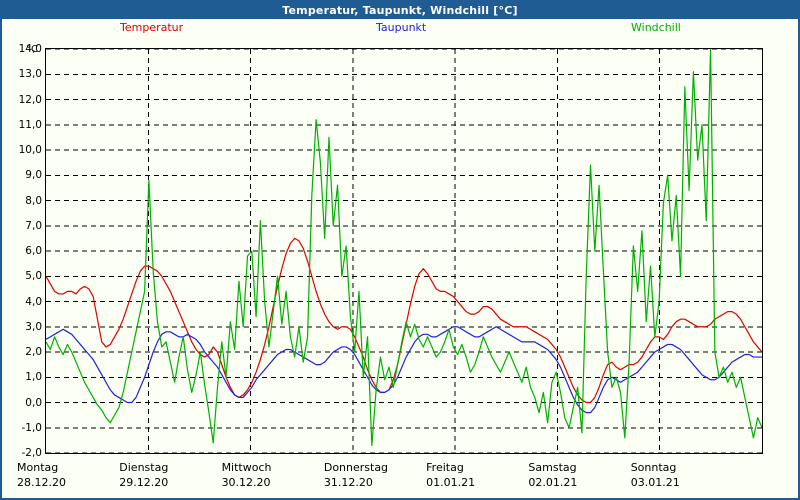  Describe the element at coordinates (33, 251) in the screenshot. I see `y-axis-tick-label: 6,0` at that location.